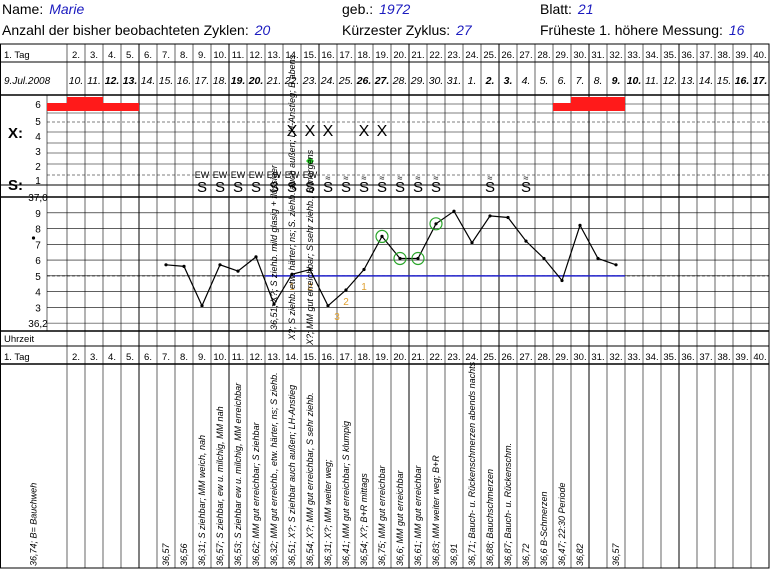 Image resolution: width=770 pixels, height=569 pixels. I want to click on day-number-label: 18., so click(363, 357).